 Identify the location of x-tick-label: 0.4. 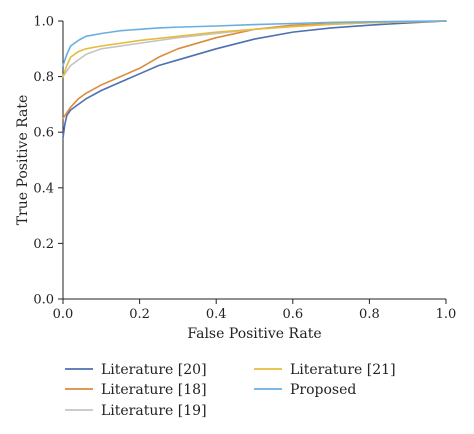
(216, 314).